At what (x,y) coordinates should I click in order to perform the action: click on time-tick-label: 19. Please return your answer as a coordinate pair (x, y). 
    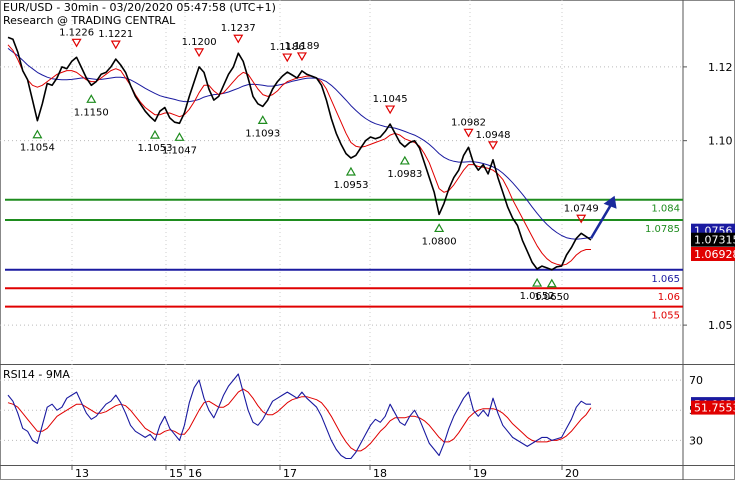
    Looking at the image, I should click on (480, 473).